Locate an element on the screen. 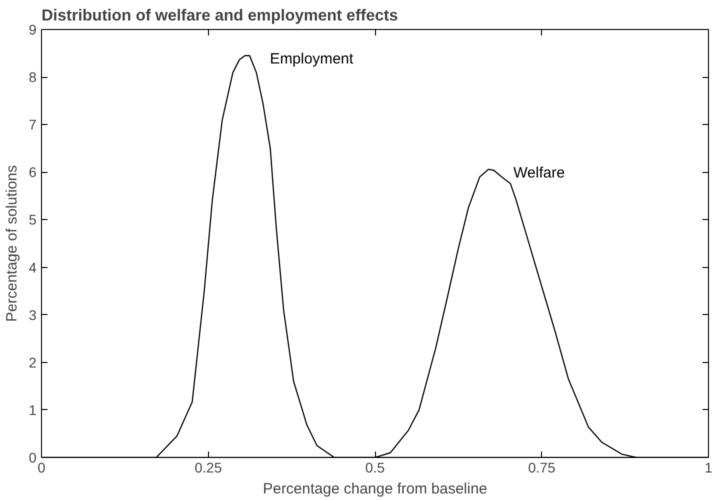 The image size is (726, 500). x-tick-label: 0.25 is located at coordinates (208, 468).